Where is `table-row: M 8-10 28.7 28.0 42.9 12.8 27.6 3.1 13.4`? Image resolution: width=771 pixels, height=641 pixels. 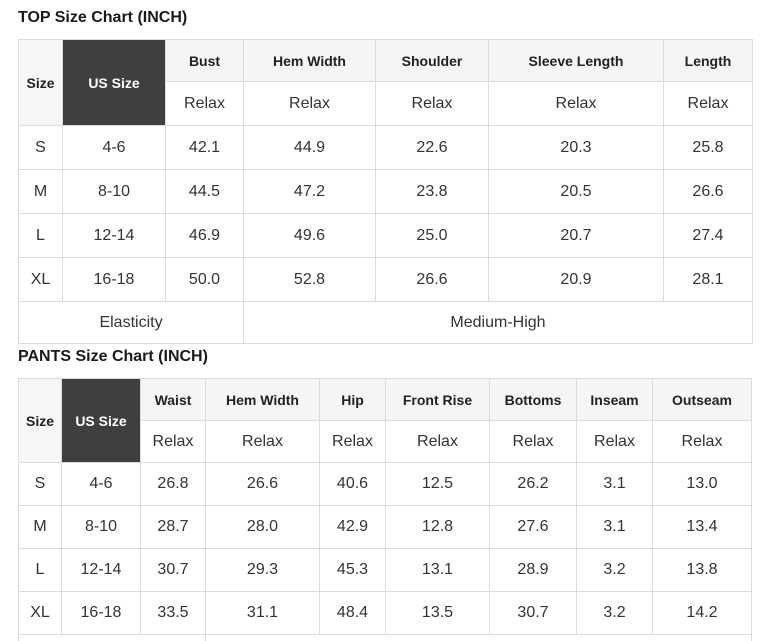 table-row: M 8-10 28.7 28.0 42.9 12.8 27.6 3.1 13.4 is located at coordinates (385, 527).